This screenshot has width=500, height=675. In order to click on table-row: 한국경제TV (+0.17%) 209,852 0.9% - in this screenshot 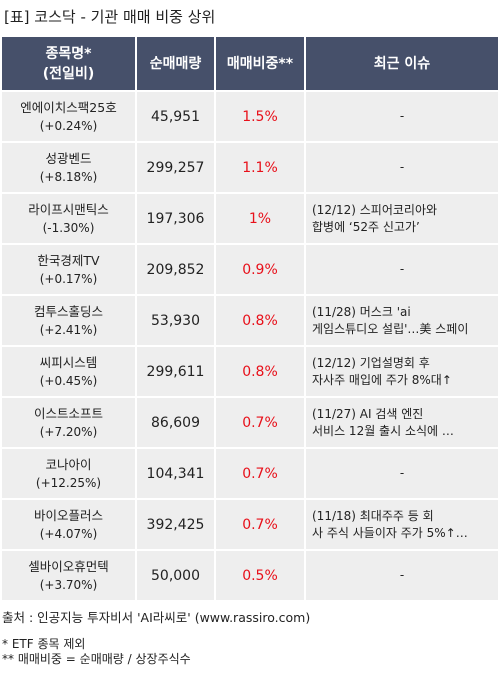, I will do `click(250, 269)`.